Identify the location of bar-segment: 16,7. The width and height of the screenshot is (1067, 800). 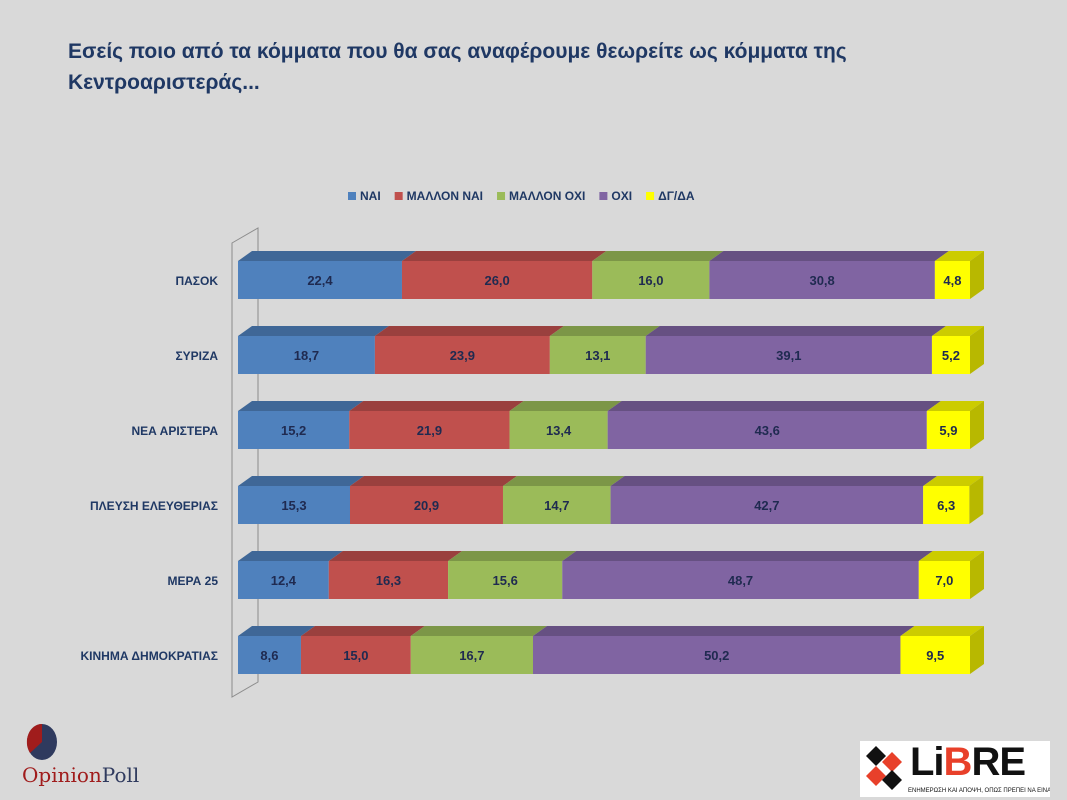
(478, 650).